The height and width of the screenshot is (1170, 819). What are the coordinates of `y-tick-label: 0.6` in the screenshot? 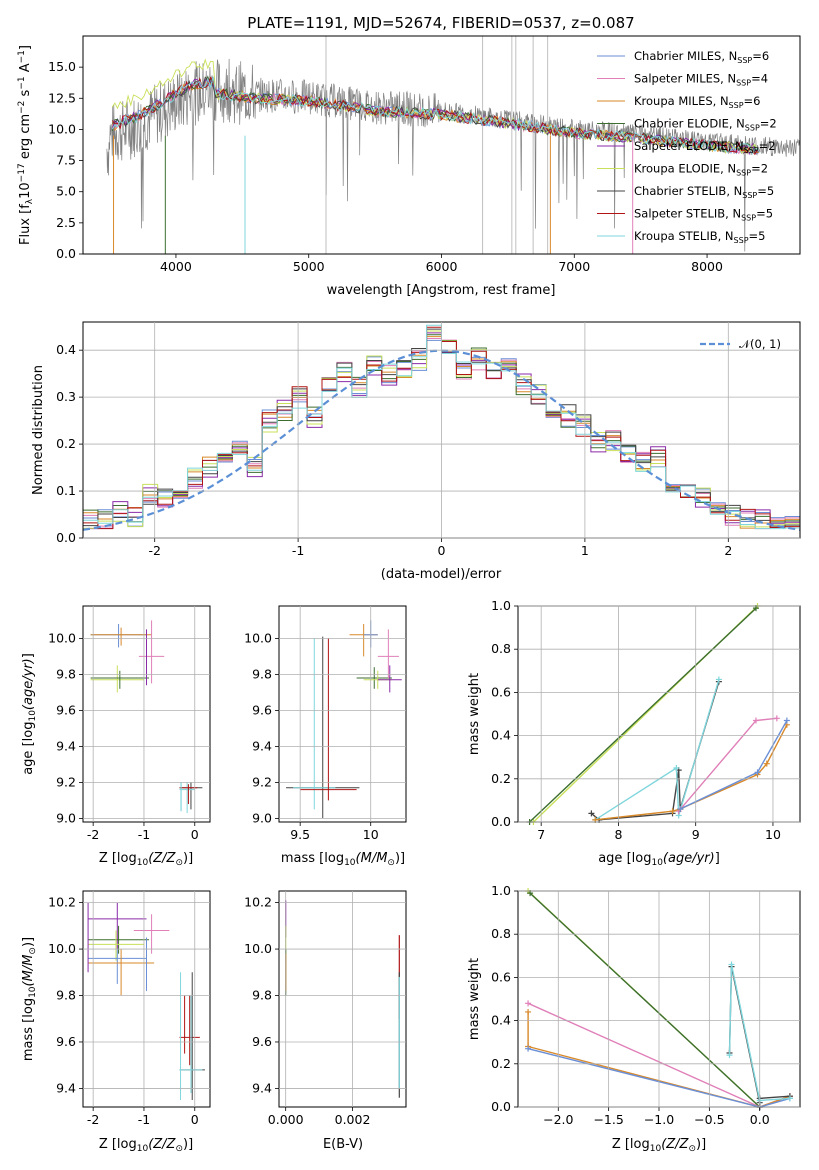 It's located at (501, 976).